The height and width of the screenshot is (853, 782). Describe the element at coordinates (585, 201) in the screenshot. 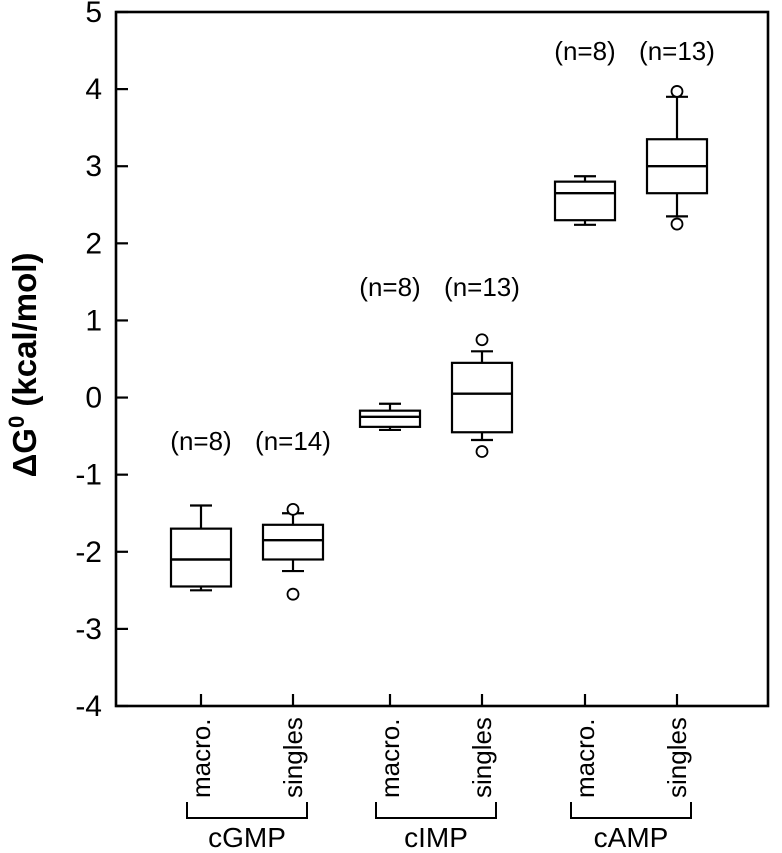

I see `box-cAMP-macro` at that location.